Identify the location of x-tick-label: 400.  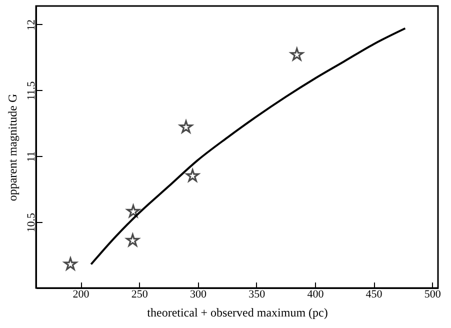
(315, 294).